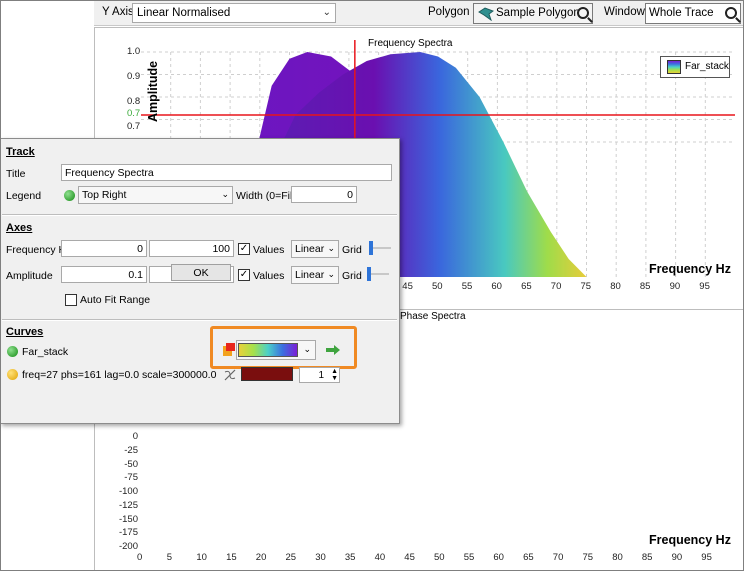 The image size is (744, 571). What do you see at coordinates (104, 274) in the screenshot?
I see `amplitude-min-input: 0.1` at bounding box center [104, 274].